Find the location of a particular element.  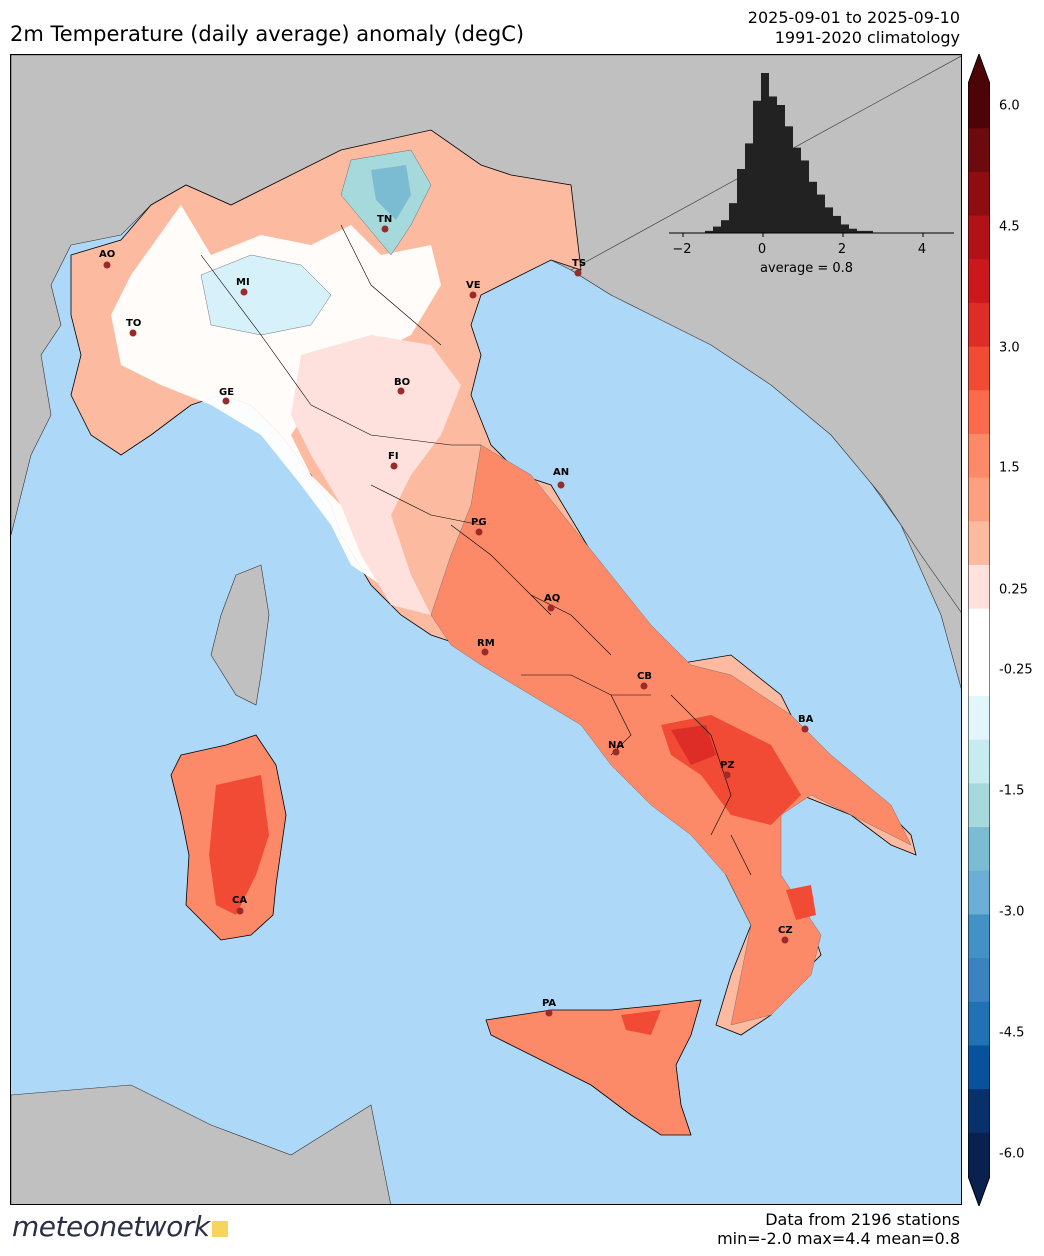

city-CA: CA is located at coordinates (239, 905).